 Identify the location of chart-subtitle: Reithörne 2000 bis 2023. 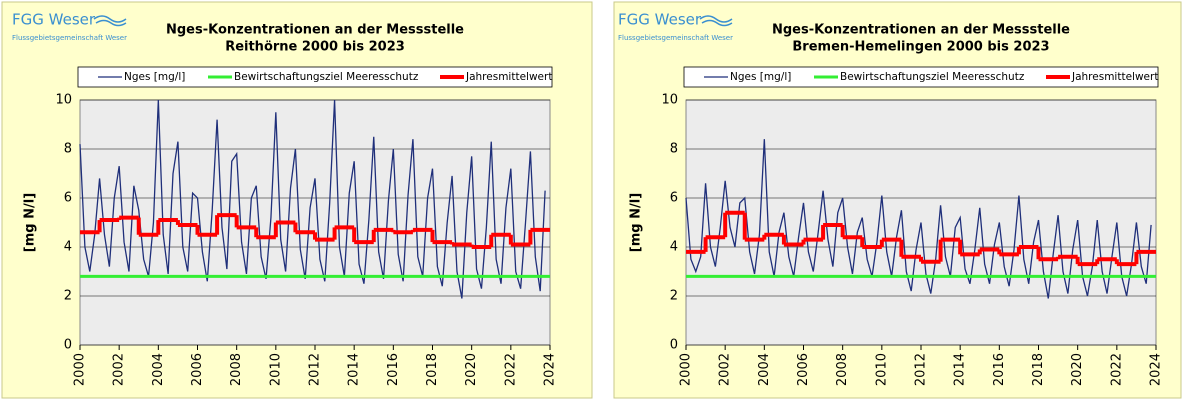
(315, 47).